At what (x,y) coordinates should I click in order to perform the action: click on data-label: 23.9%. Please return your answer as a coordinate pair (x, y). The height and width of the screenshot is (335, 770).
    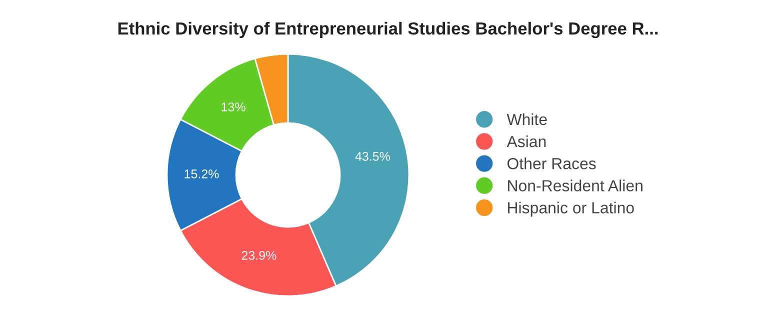
    Looking at the image, I should click on (259, 255).